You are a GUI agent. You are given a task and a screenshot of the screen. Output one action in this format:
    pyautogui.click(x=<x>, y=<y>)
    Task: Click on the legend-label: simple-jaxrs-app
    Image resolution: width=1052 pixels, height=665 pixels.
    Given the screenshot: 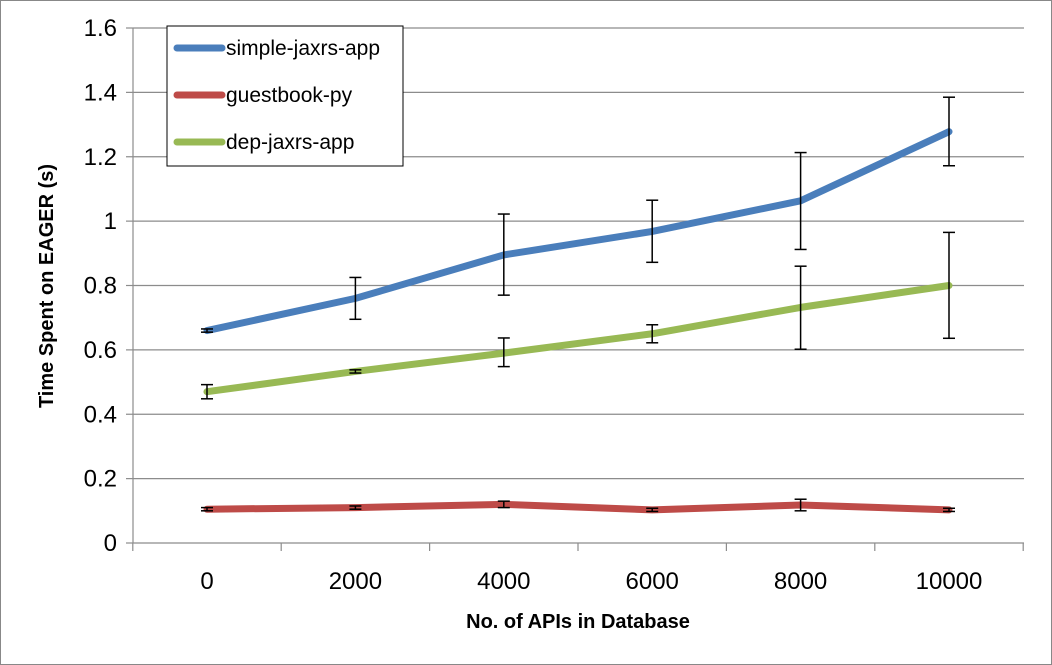 What is the action you would take?
    pyautogui.click(x=303, y=48)
    